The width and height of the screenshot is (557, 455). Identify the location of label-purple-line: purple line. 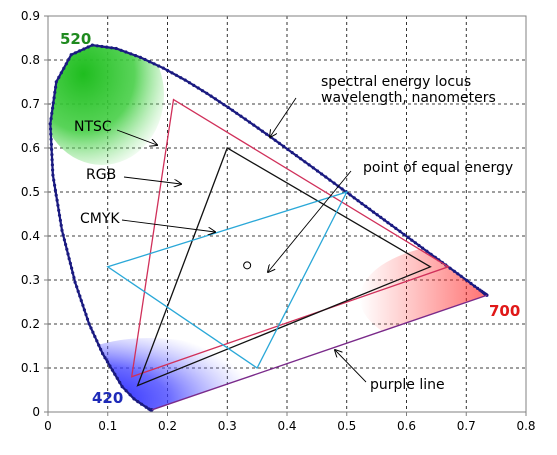
(407, 385).